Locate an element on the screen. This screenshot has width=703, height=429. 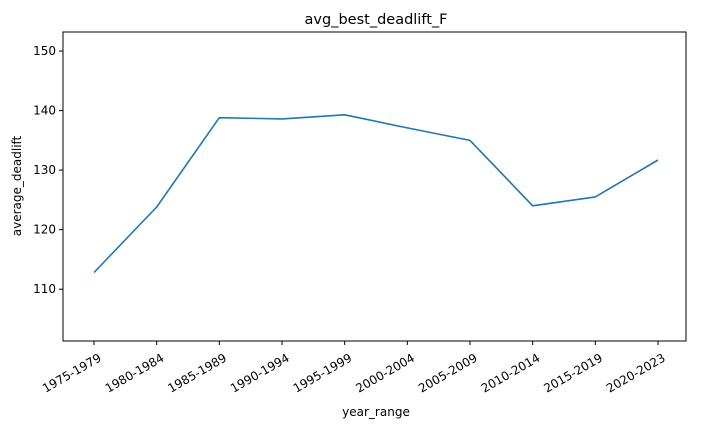
y-axis: 110 120 130 140 150 is located at coordinates (48, 170).